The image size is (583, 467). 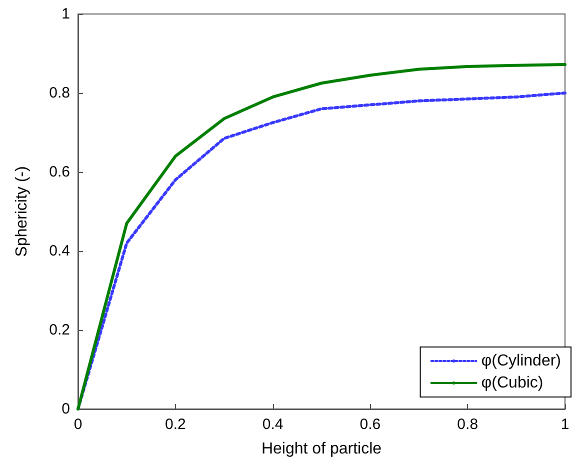 What do you see at coordinates (66, 14) in the screenshot?
I see `y-tick-label: 1` at bounding box center [66, 14].